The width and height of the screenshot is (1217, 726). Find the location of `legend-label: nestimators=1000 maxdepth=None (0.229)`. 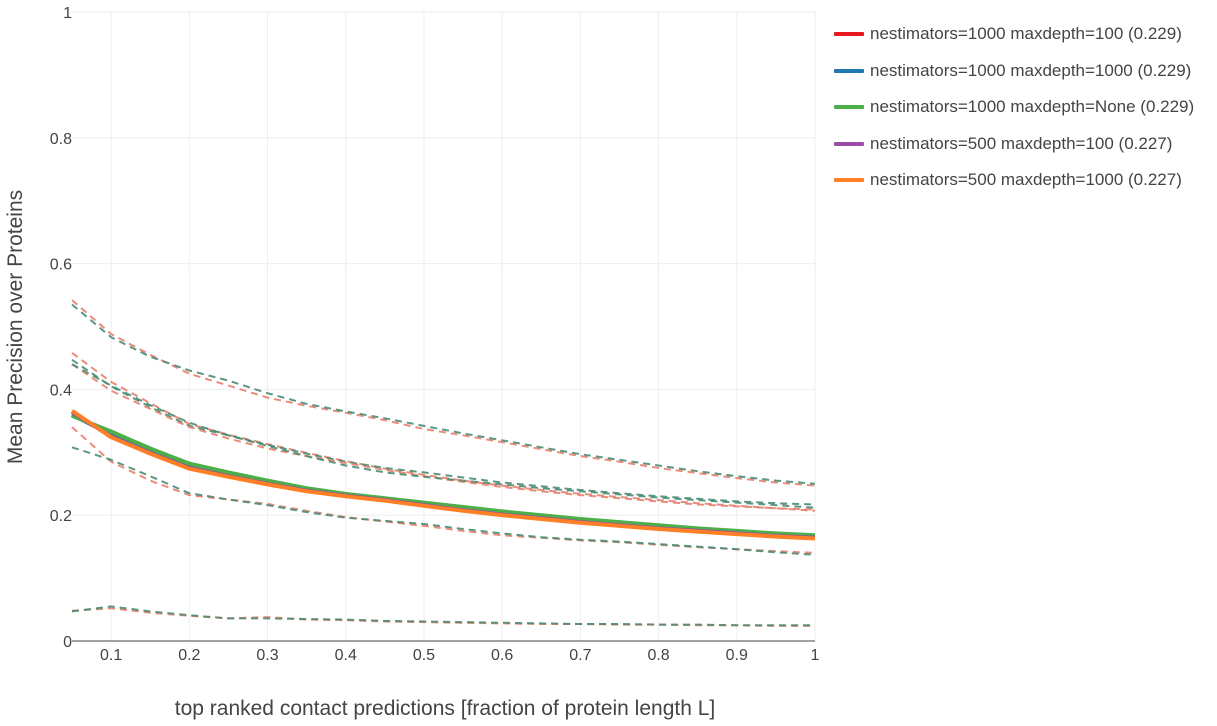

legend-label: nestimators=1000 maxdepth=None (0.229) is located at coordinates (1032, 107).